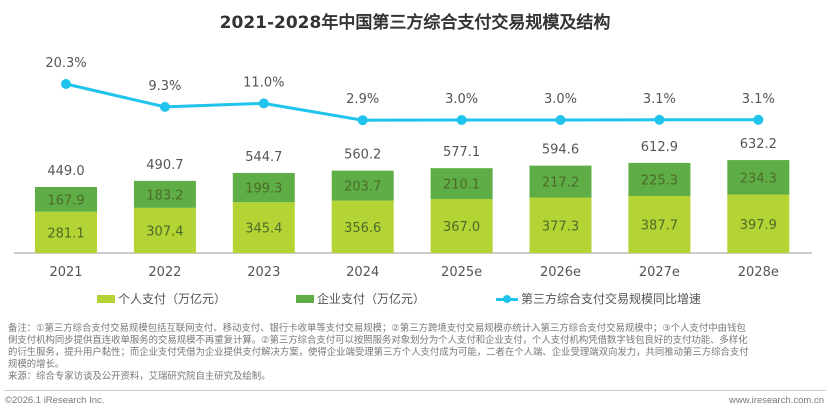  Describe the element at coordinates (758, 144) in the screenshot. I see `data-label-total: 632.2` at that location.